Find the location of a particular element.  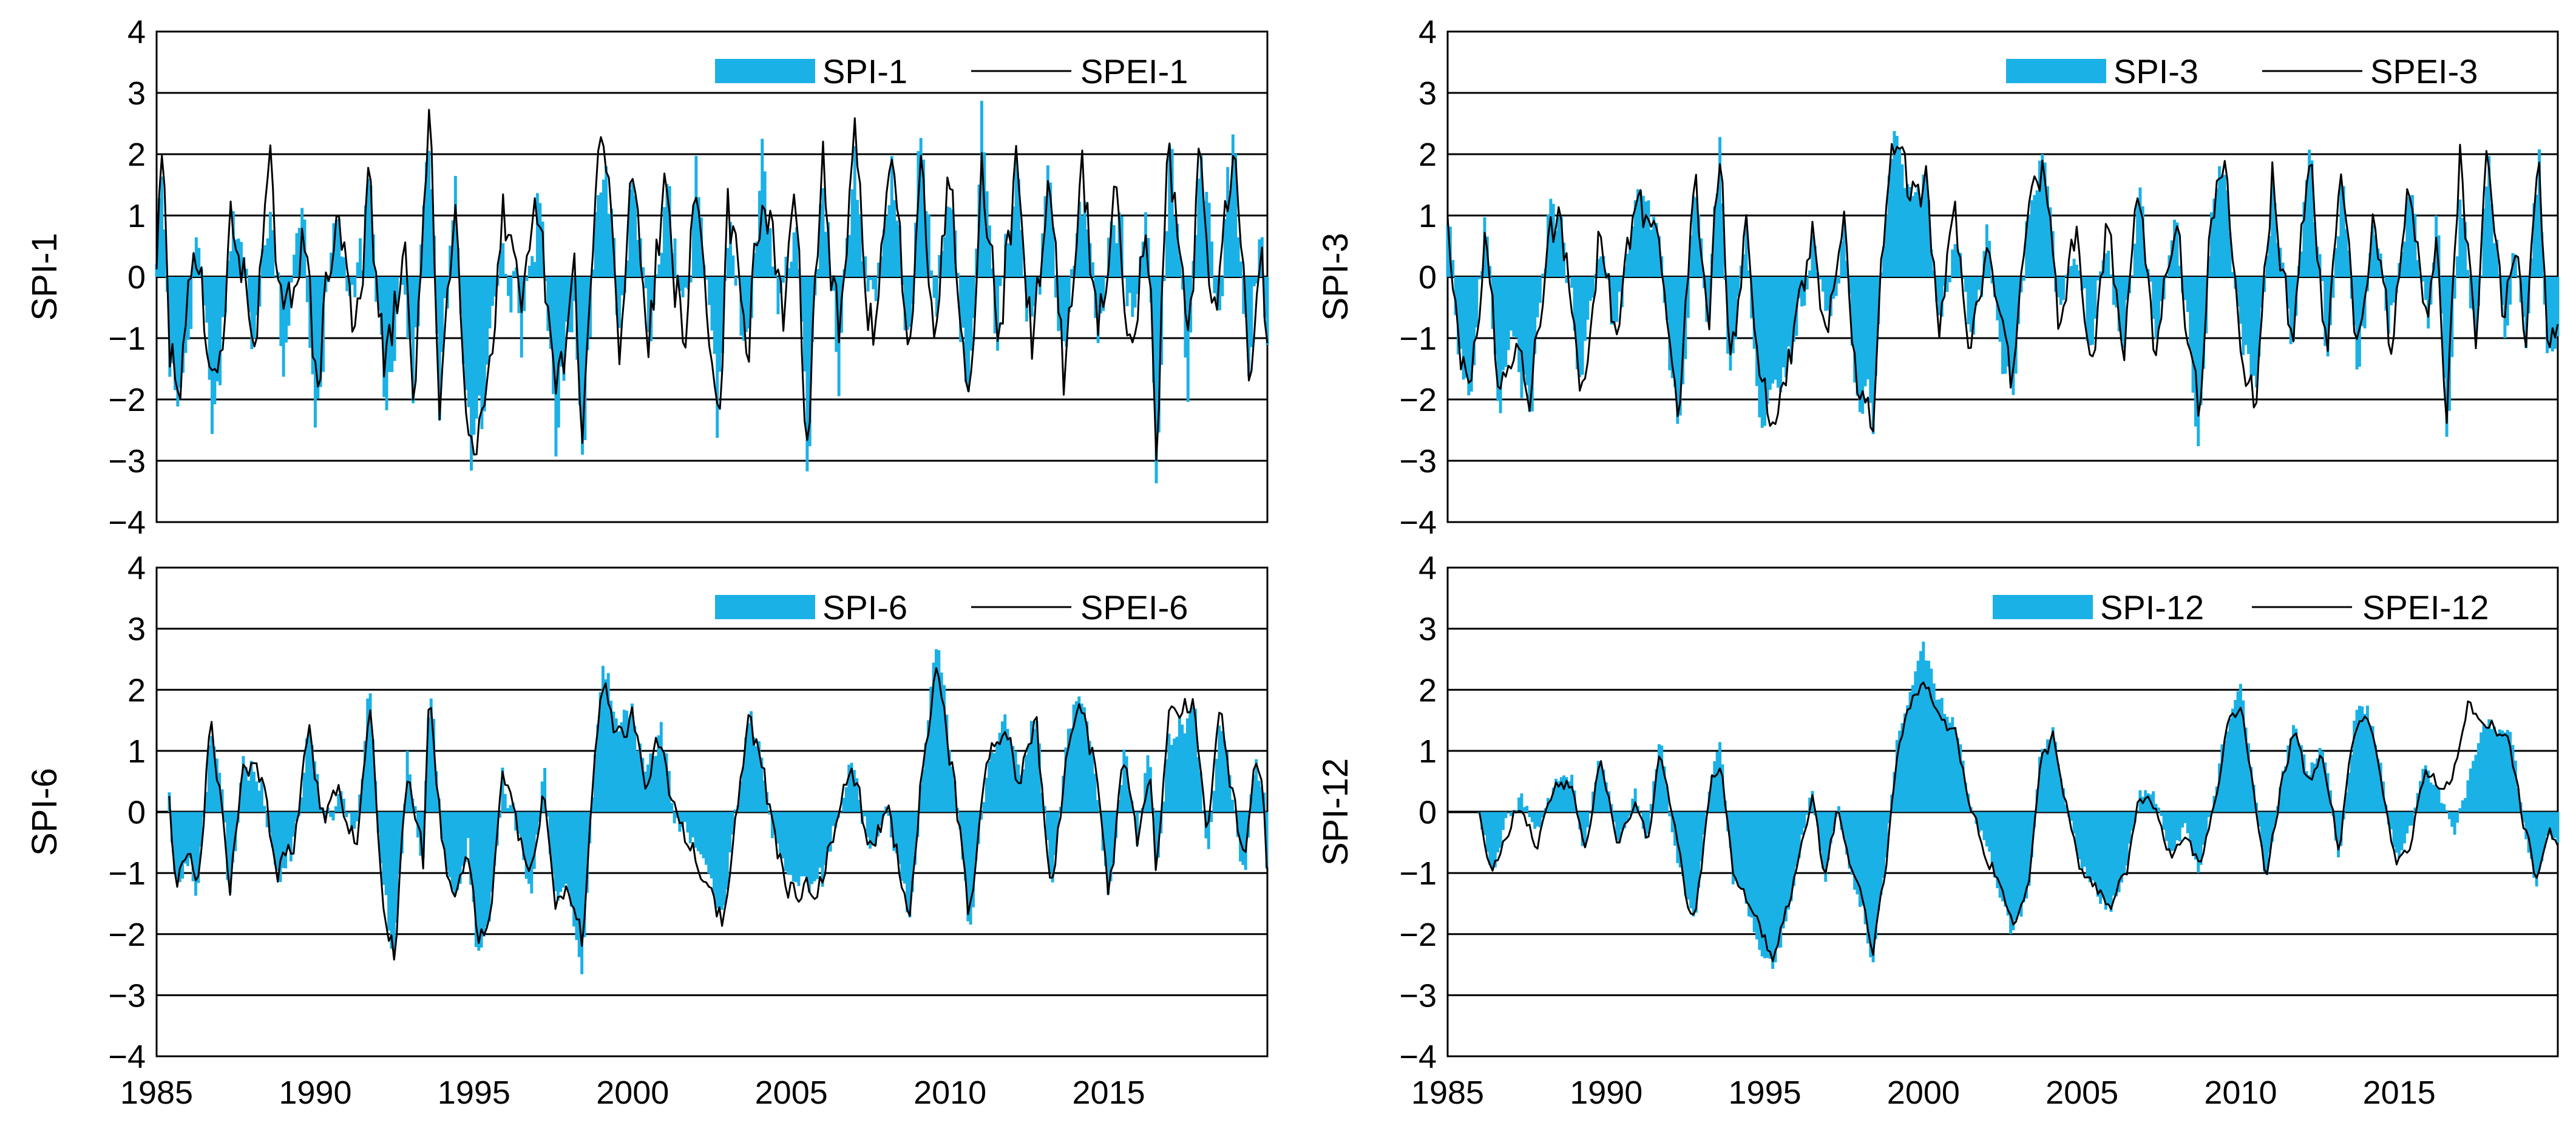

legend-spi-swatch is located at coordinates (765, 607).